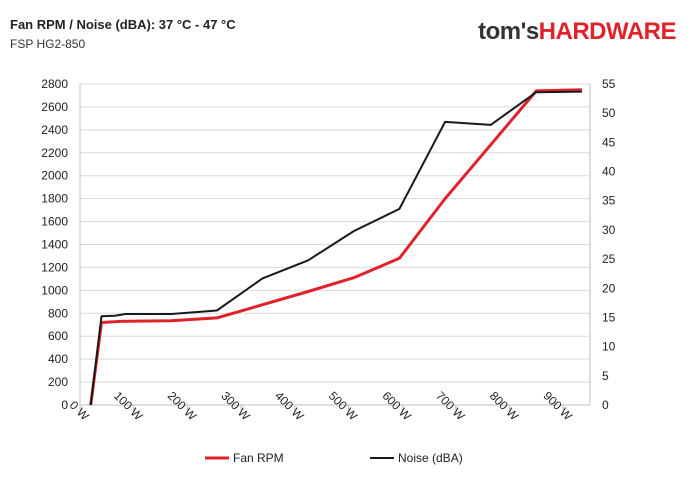 This screenshot has height=502, width=700. What do you see at coordinates (609, 317) in the screenshot?
I see `y-right-tick-label: 15` at bounding box center [609, 317].